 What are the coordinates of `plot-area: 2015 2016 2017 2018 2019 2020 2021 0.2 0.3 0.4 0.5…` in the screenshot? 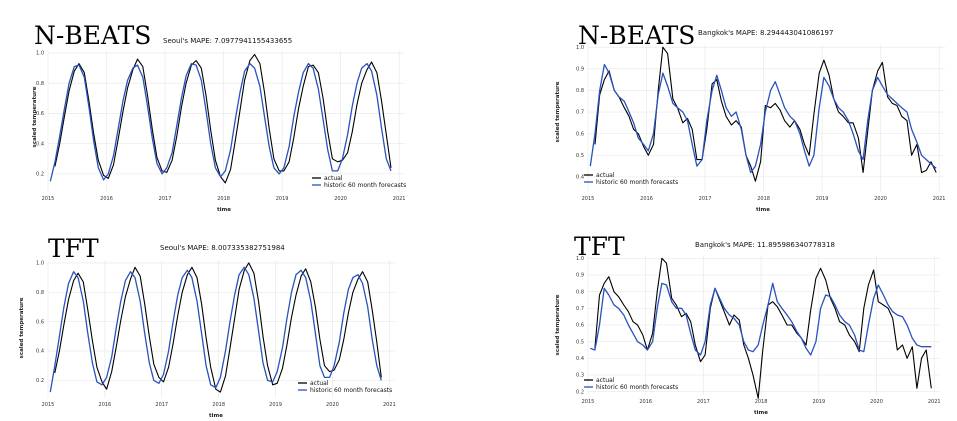 It's located at (758, 330).